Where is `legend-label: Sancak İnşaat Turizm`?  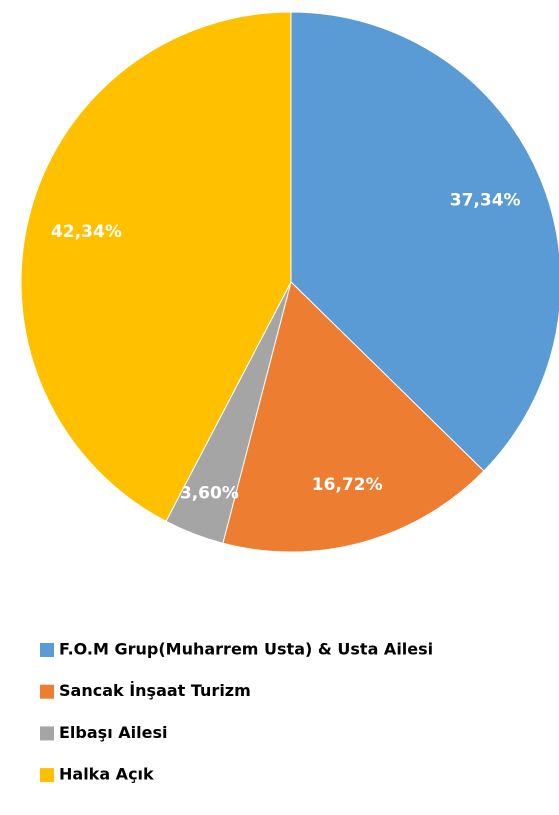 legend-label: Sancak İnşaat Turizm is located at coordinates (155, 690).